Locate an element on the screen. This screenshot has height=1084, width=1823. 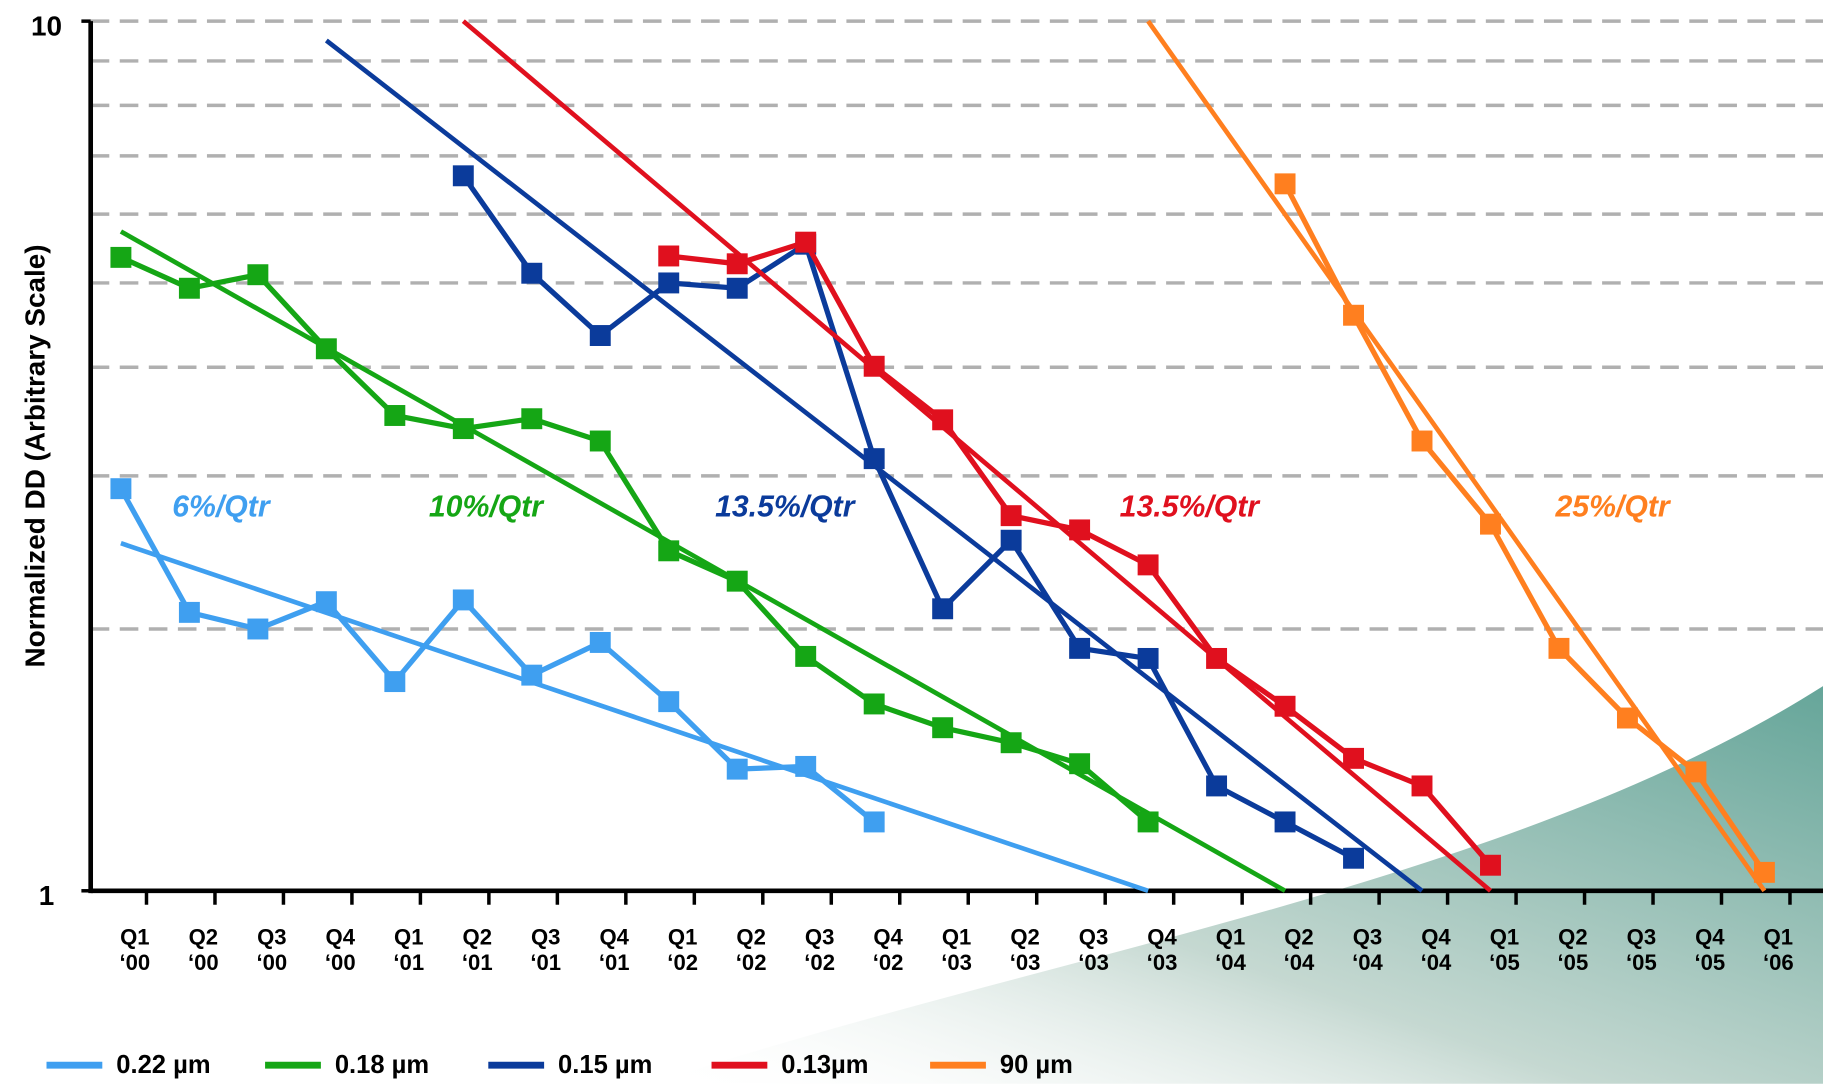
x-tick-label: Q3 ‘01 is located at coordinates (546, 950).